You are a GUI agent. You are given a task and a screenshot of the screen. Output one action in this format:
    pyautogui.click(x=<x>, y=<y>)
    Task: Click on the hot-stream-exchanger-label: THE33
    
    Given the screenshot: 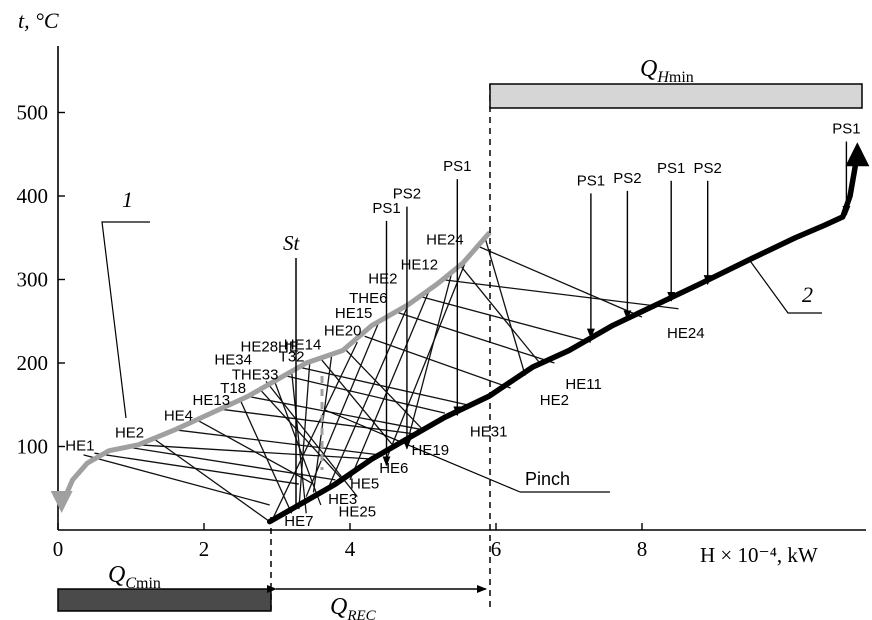 What is the action you would take?
    pyautogui.click(x=255, y=375)
    